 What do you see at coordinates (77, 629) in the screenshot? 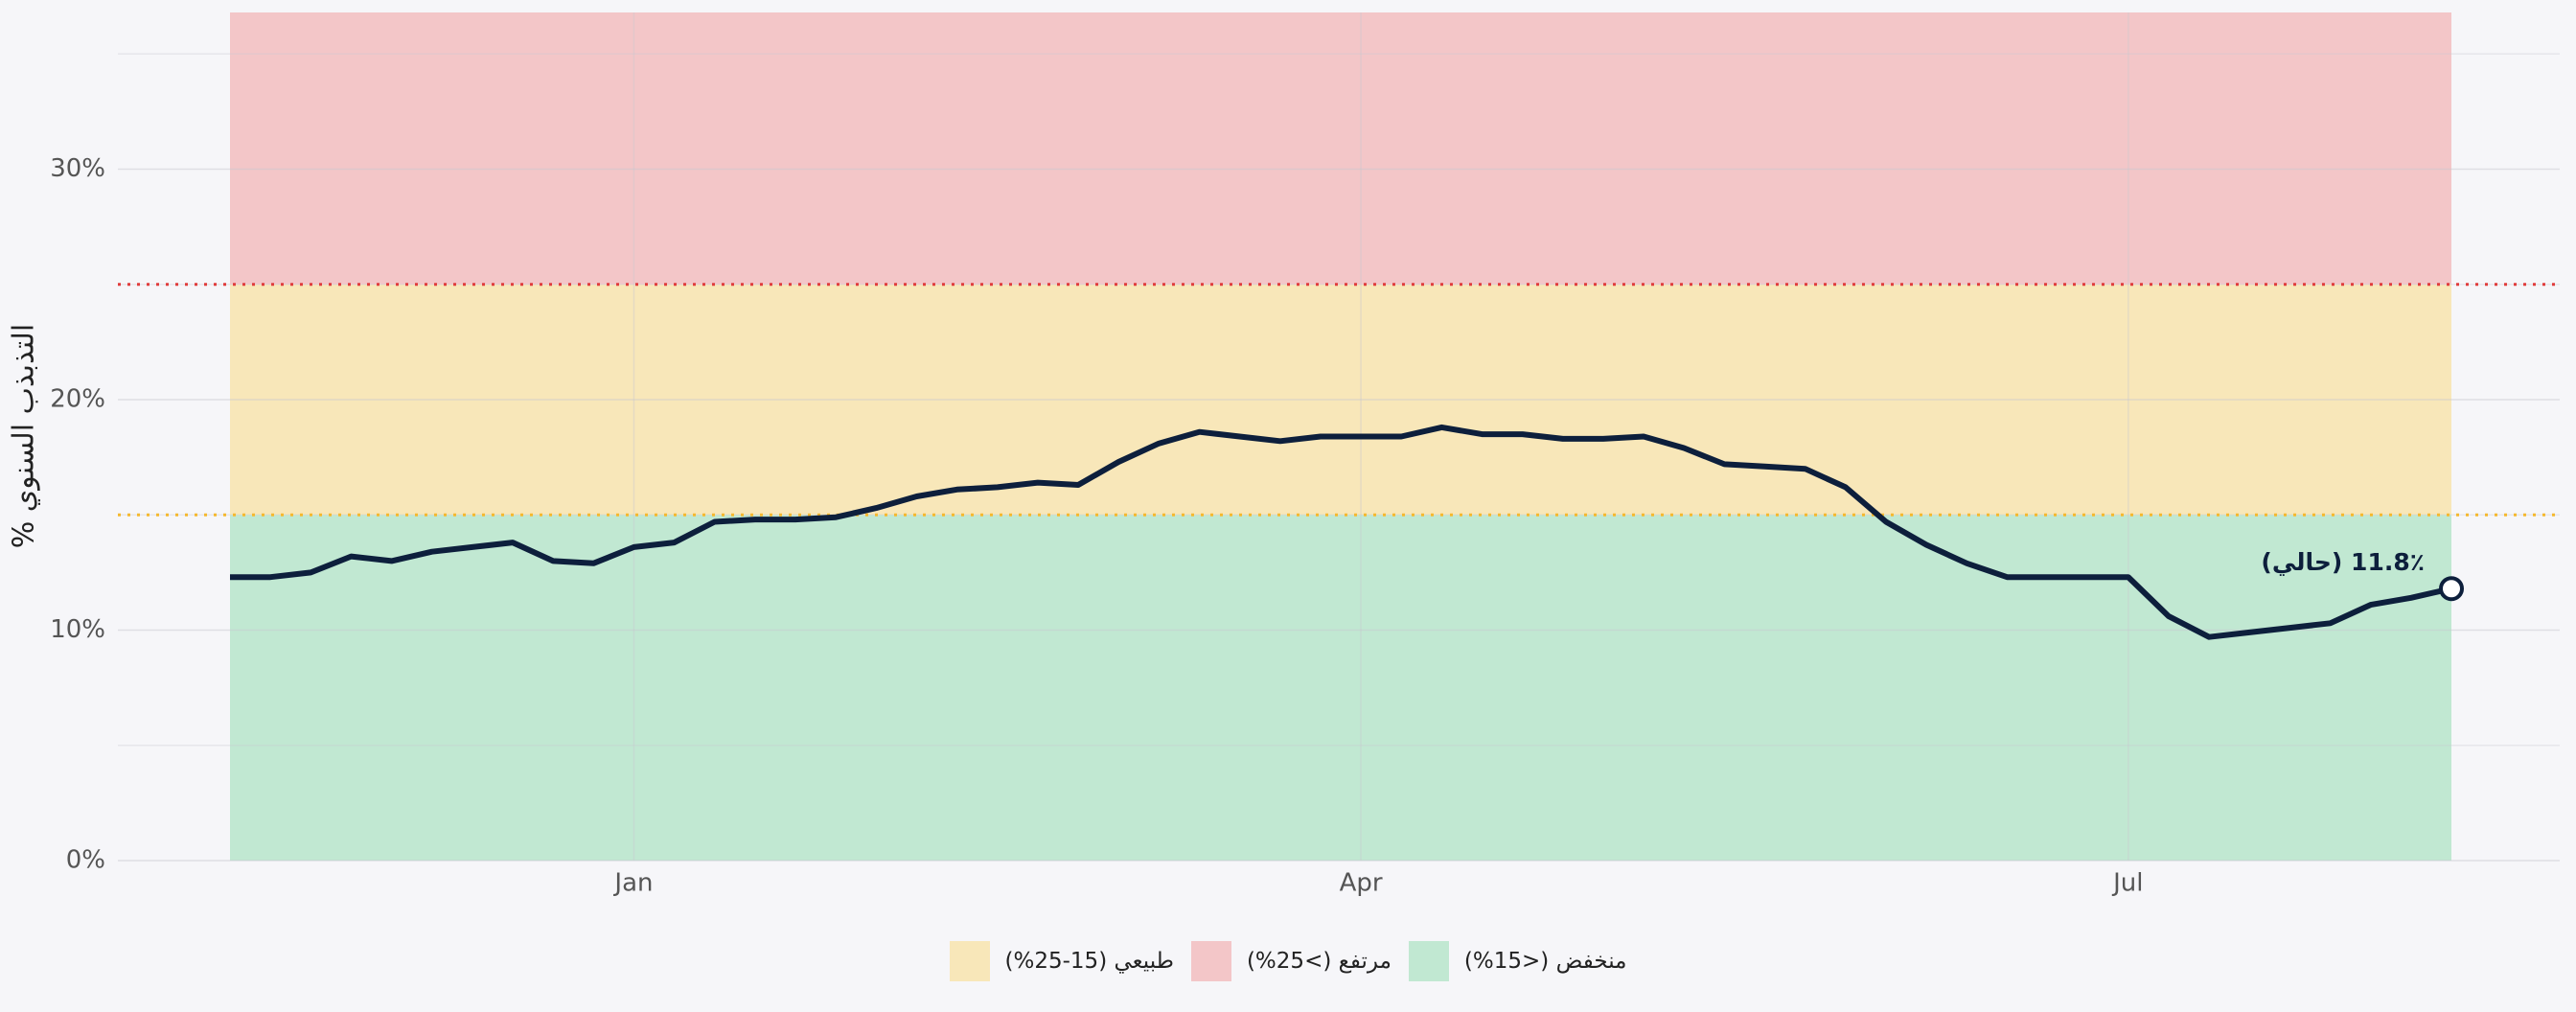
I see `y-tick-label: 10%` at bounding box center [77, 629].